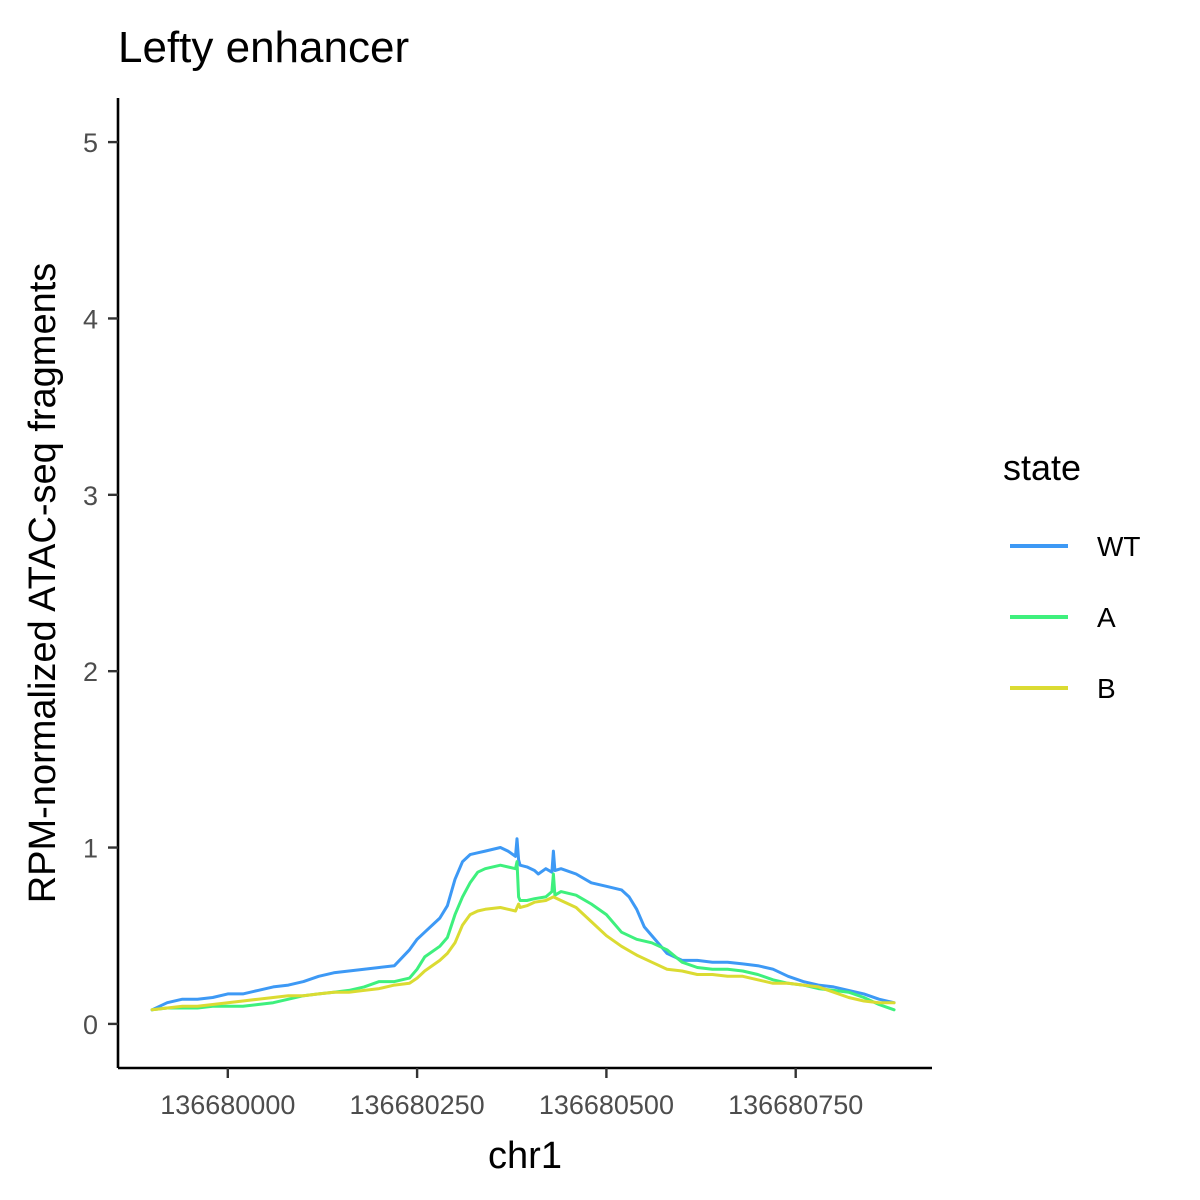 This screenshot has height=1200, width=1200. What do you see at coordinates (1042, 467) in the screenshot?
I see `legend-title: state` at bounding box center [1042, 467].